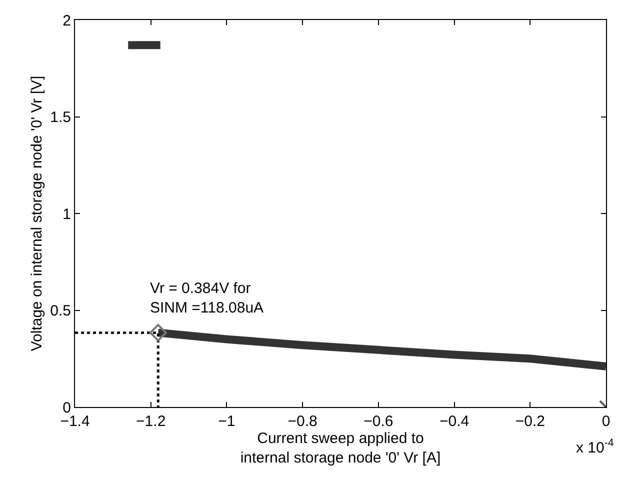 The height and width of the screenshot is (485, 622). What do you see at coordinates (60, 311) in the screenshot?
I see `y-tick-label: 0.5` at bounding box center [60, 311].